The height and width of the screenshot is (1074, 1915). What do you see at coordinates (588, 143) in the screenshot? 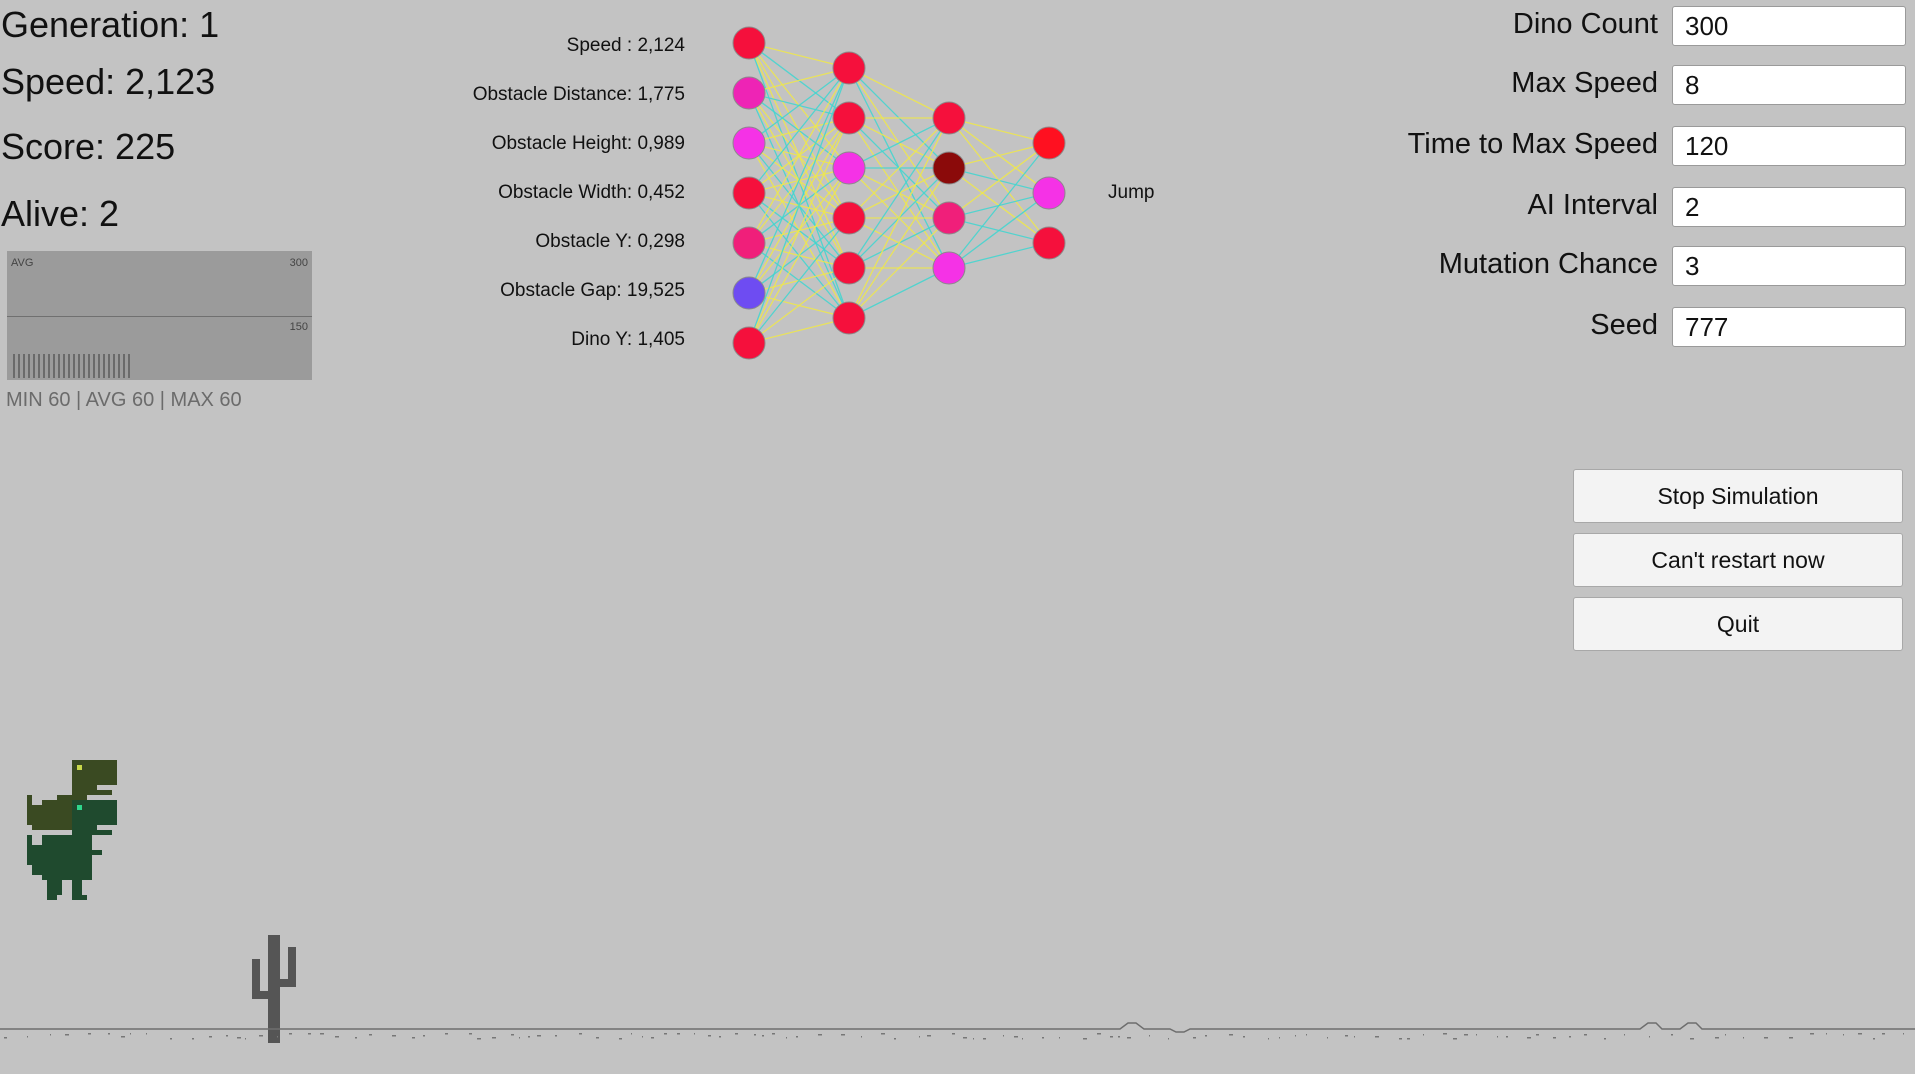
I see `input-label-obstacle-height: Obstacle Height: 0,989` at bounding box center [588, 143].